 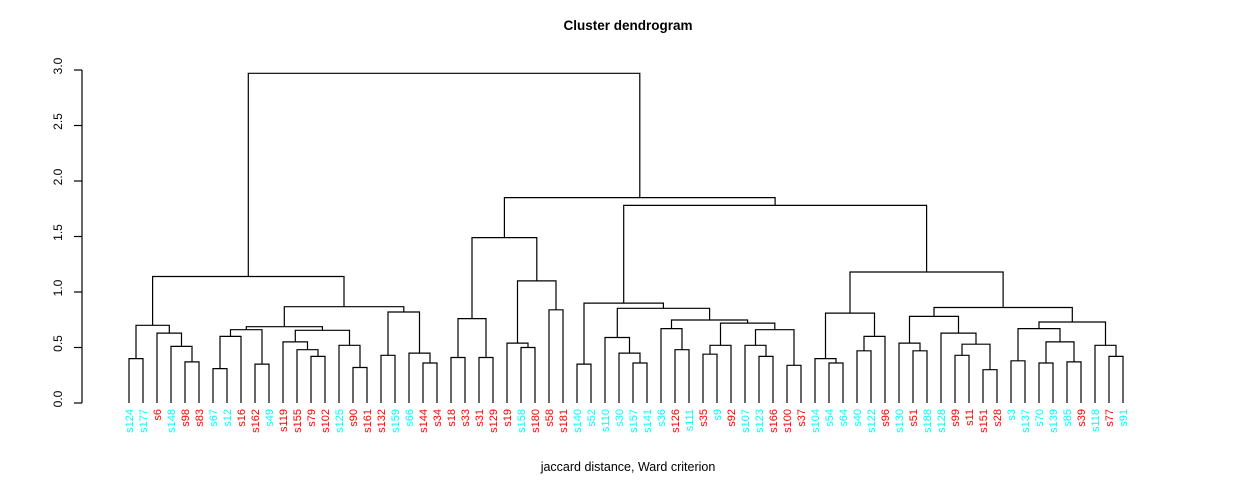 What do you see at coordinates (886, 418) in the screenshot?
I see `leaf-label-s96: s96` at bounding box center [886, 418].